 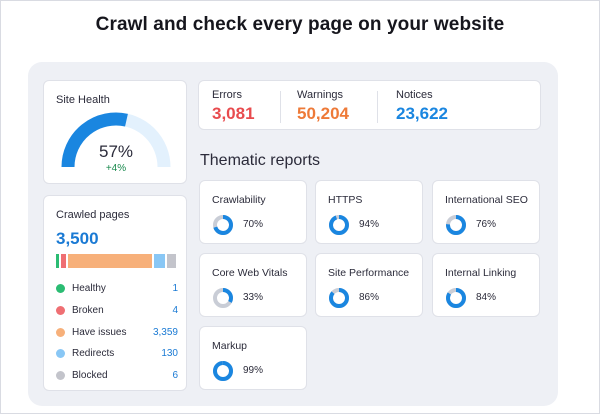 What do you see at coordinates (165, 332) in the screenshot?
I see `legend-count: 3,359` at bounding box center [165, 332].